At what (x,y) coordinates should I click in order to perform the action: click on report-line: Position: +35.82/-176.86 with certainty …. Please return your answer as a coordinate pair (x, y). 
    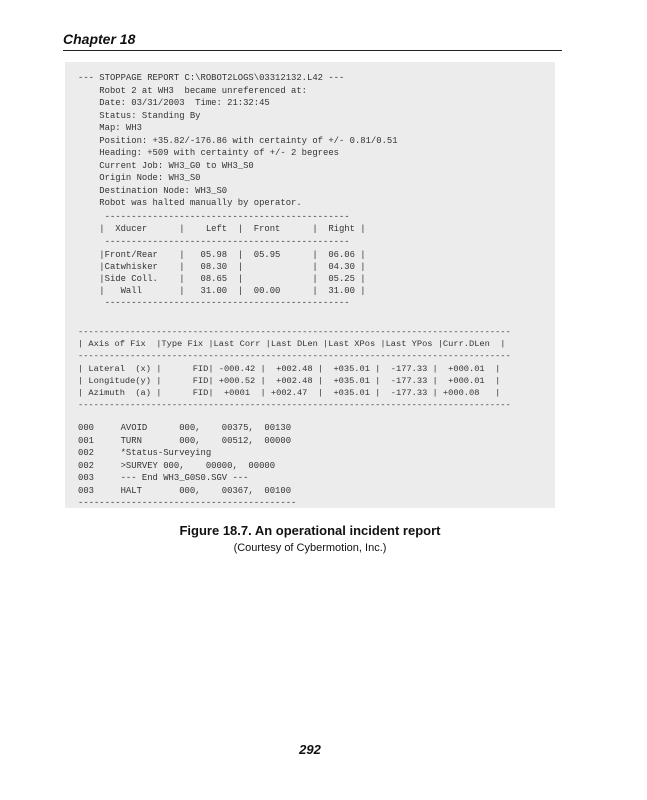
    Looking at the image, I should click on (238, 140).